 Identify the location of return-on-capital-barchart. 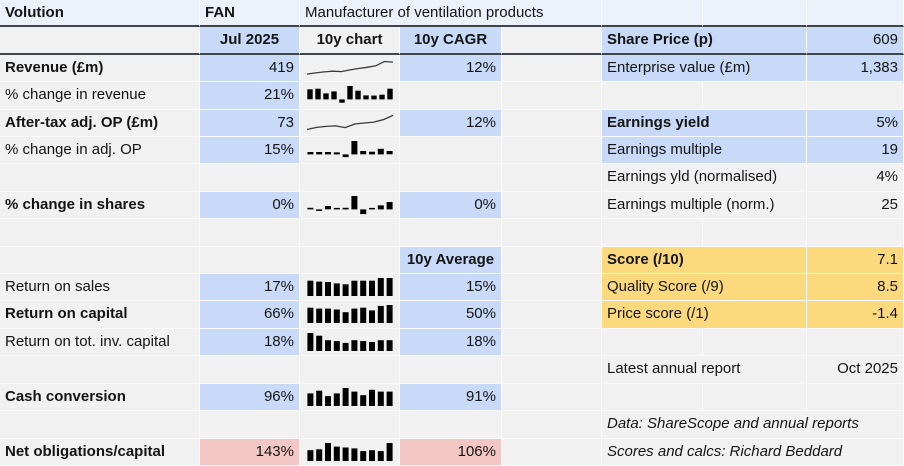
(350, 315).